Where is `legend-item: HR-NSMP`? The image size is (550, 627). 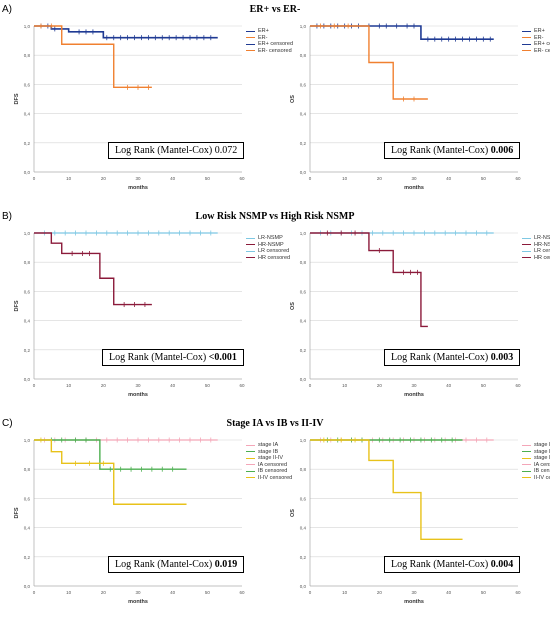
legend-item: HR-NSMP is located at coordinates (536, 245).